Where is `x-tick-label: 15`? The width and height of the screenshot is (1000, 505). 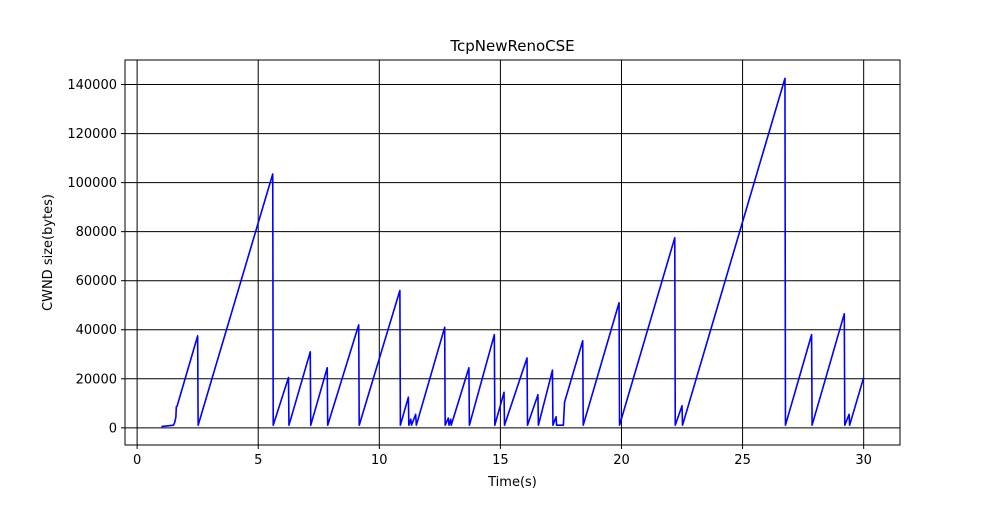
x-tick-label: 15 is located at coordinates (500, 460).